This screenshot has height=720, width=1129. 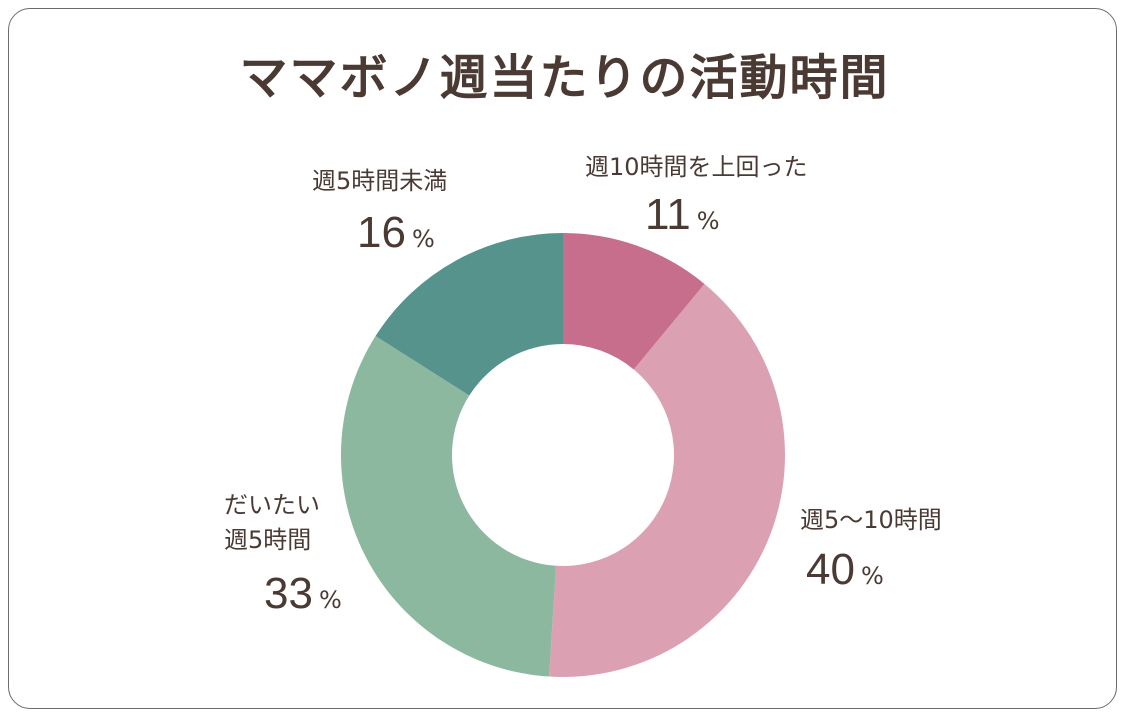 I want to click on slice-percent: 11%, so click(x=726, y=214).